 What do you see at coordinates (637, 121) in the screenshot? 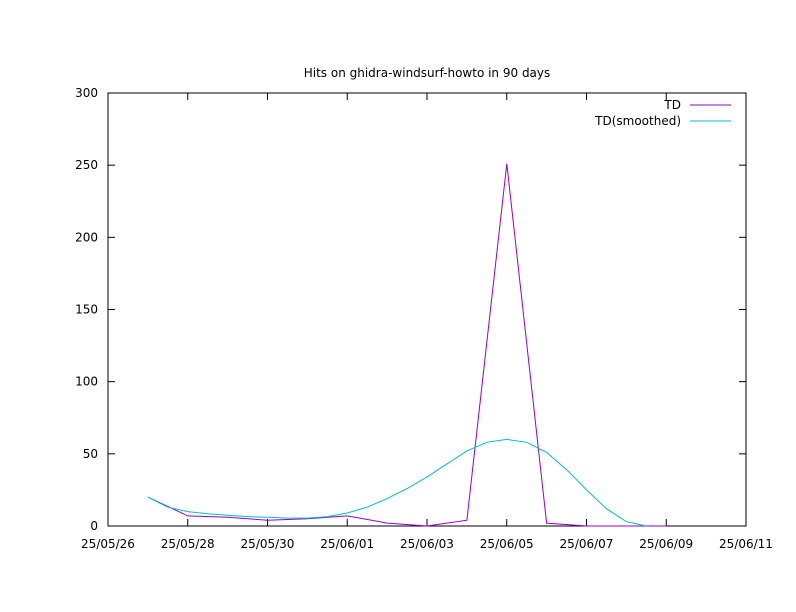
I see `legend-label: TD(smoothed)` at bounding box center [637, 121].